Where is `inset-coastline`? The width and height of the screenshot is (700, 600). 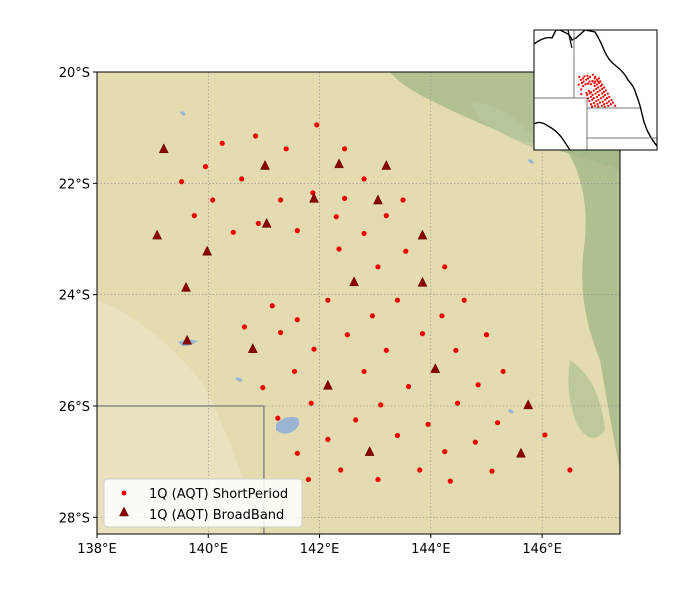 inset-coastline is located at coordinates (595, 88).